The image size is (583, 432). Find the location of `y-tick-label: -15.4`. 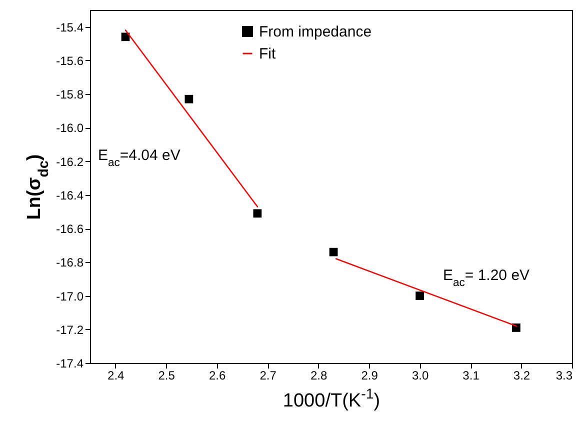

y-tick-label: -15.4 is located at coordinates (70, 27).